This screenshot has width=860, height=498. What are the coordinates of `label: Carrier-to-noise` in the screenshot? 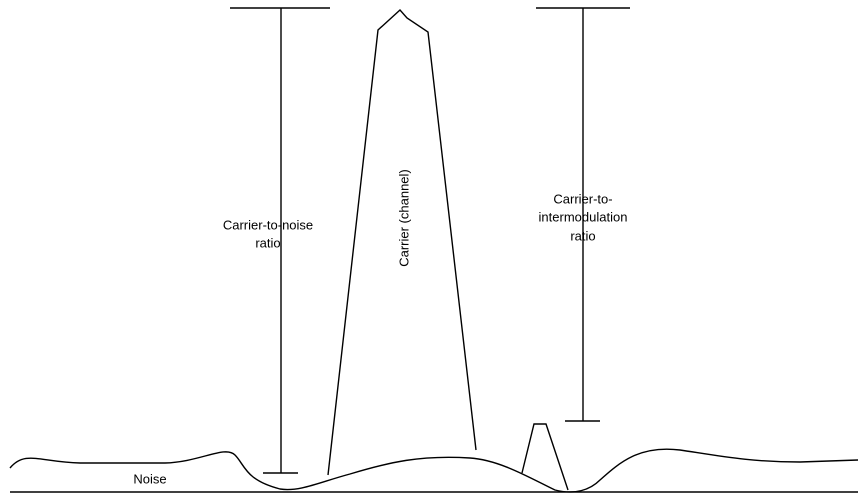 It's located at (268, 224).